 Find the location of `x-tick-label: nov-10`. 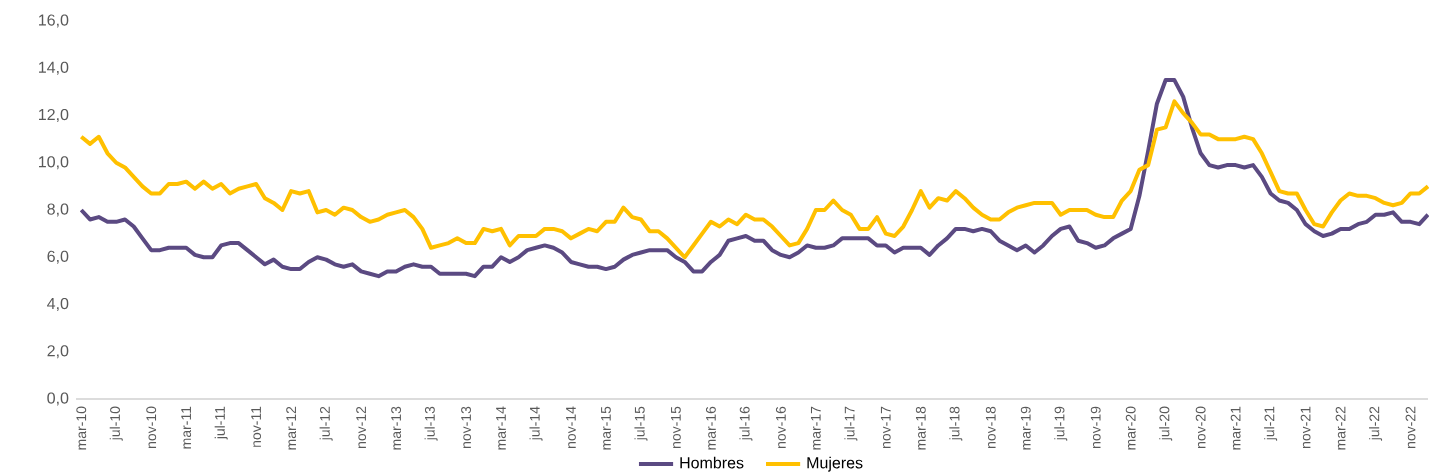

x-tick-label: nov-10 is located at coordinates (151, 427).